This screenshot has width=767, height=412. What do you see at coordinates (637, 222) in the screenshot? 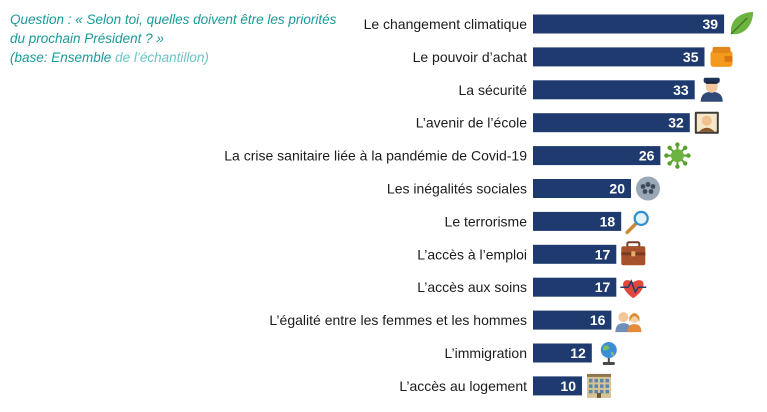
I see `magnifier-icon` at bounding box center [637, 222].